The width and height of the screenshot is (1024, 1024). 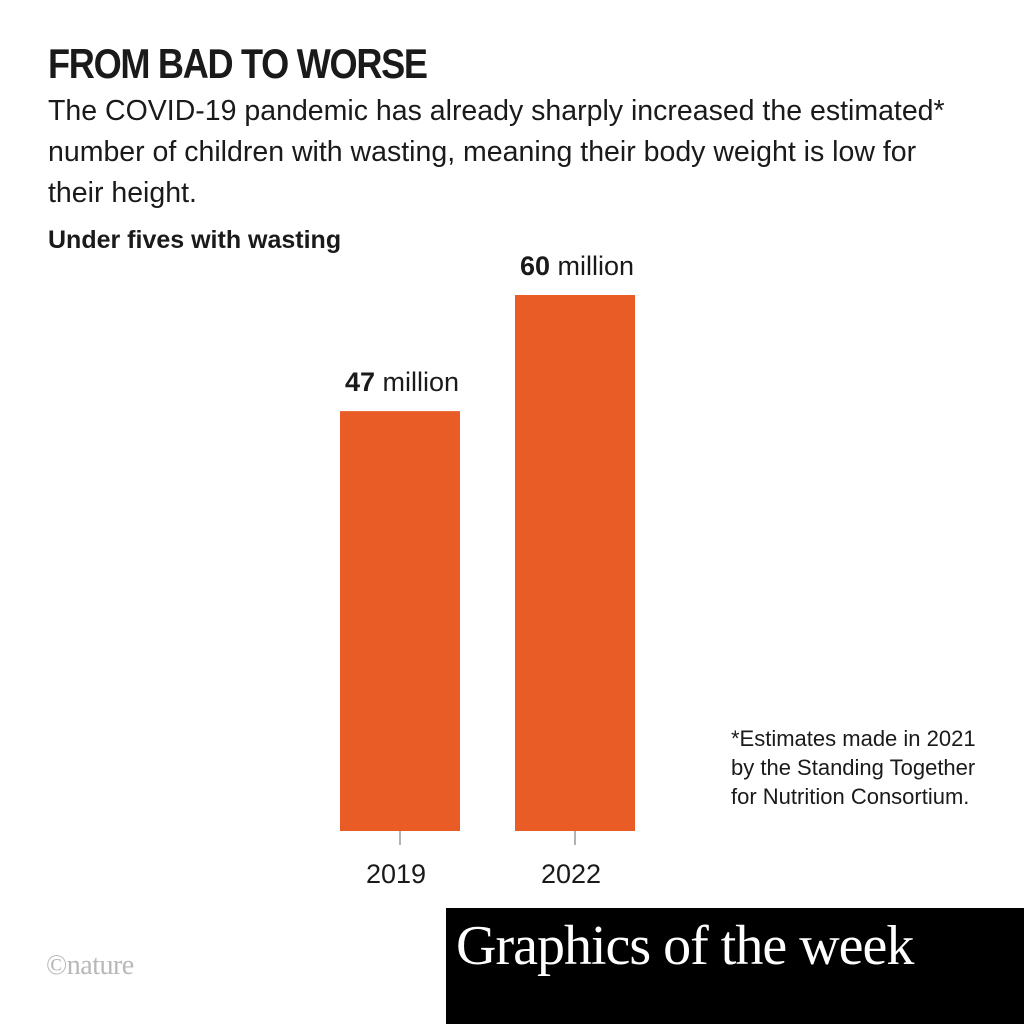 I want to click on x-tick-label-2019: 2019, so click(x=396, y=874).